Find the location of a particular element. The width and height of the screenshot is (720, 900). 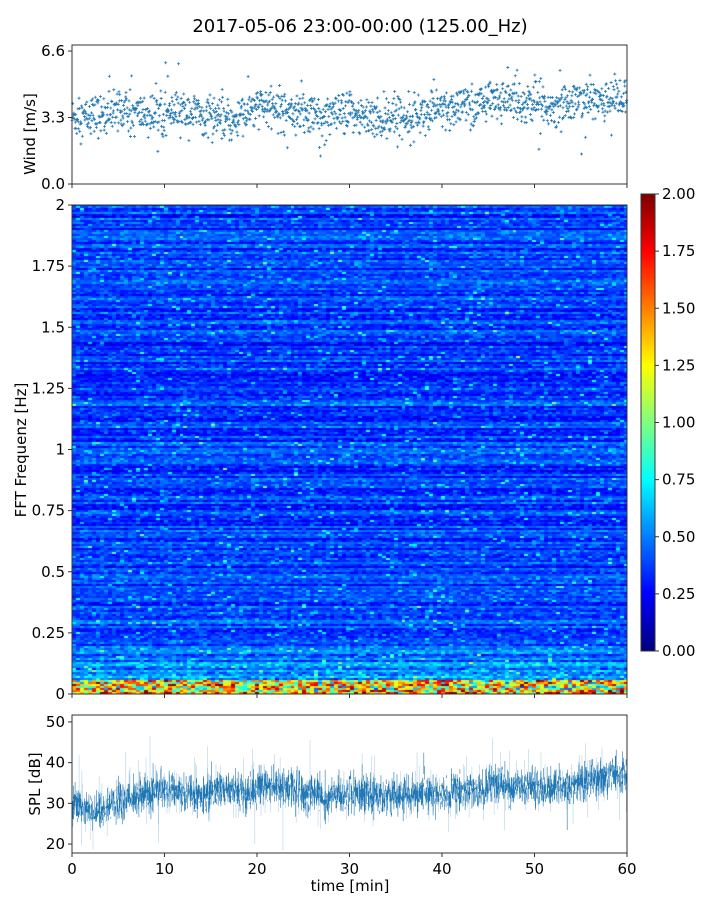

spl-ytick-label: 40 is located at coordinates (55, 763).